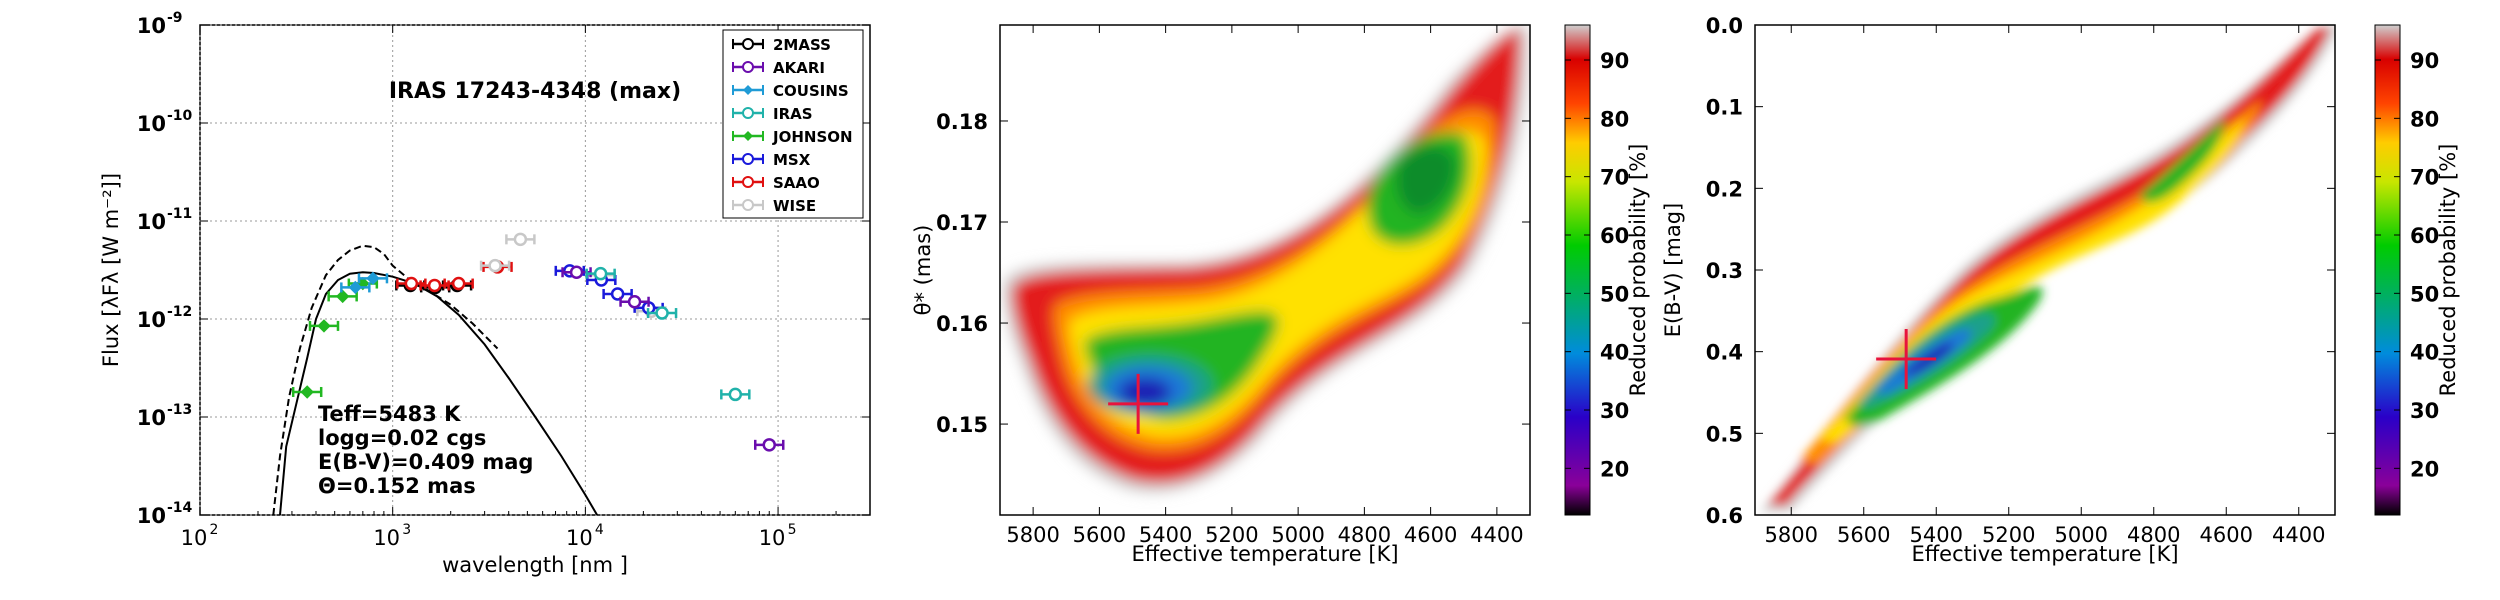 Image resolution: width=2500 pixels, height=600 pixels. Describe the element at coordinates (962, 122) in the screenshot. I see `heat-y-tick-label: 0.18` at that location.